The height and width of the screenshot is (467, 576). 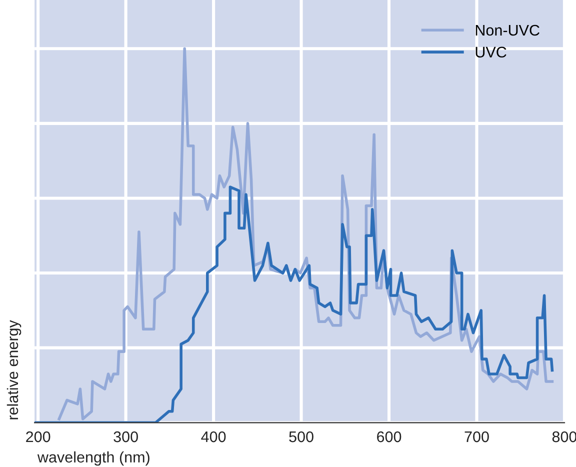 What do you see at coordinates (93, 458) in the screenshot?
I see `x-axis-title: wavelength (nm)` at bounding box center [93, 458].